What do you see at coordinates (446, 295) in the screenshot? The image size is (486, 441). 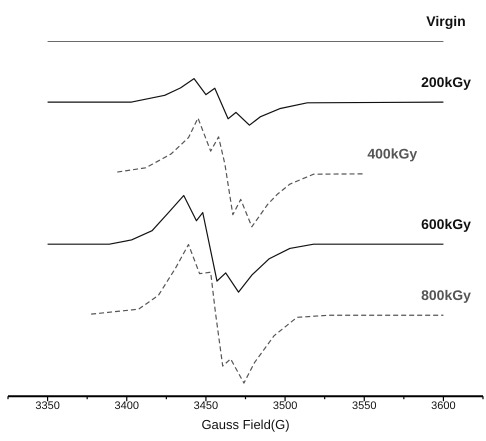 I see `series-label: 800kGy` at bounding box center [446, 295].